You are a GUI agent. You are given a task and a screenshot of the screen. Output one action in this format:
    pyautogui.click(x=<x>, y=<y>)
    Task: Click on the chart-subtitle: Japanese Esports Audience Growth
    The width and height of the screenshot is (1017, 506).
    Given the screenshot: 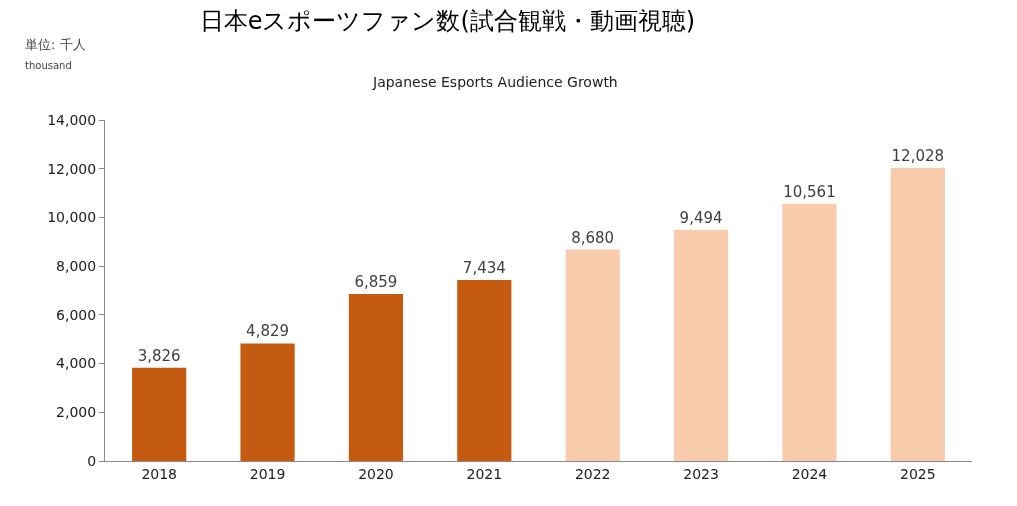 What is the action you would take?
    pyautogui.click(x=495, y=82)
    